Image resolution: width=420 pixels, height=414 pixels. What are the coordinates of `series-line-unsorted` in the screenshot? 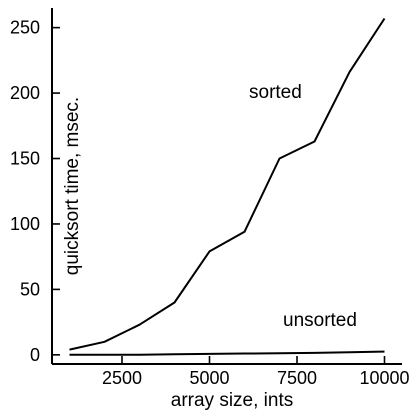 It's located at (227, 353).